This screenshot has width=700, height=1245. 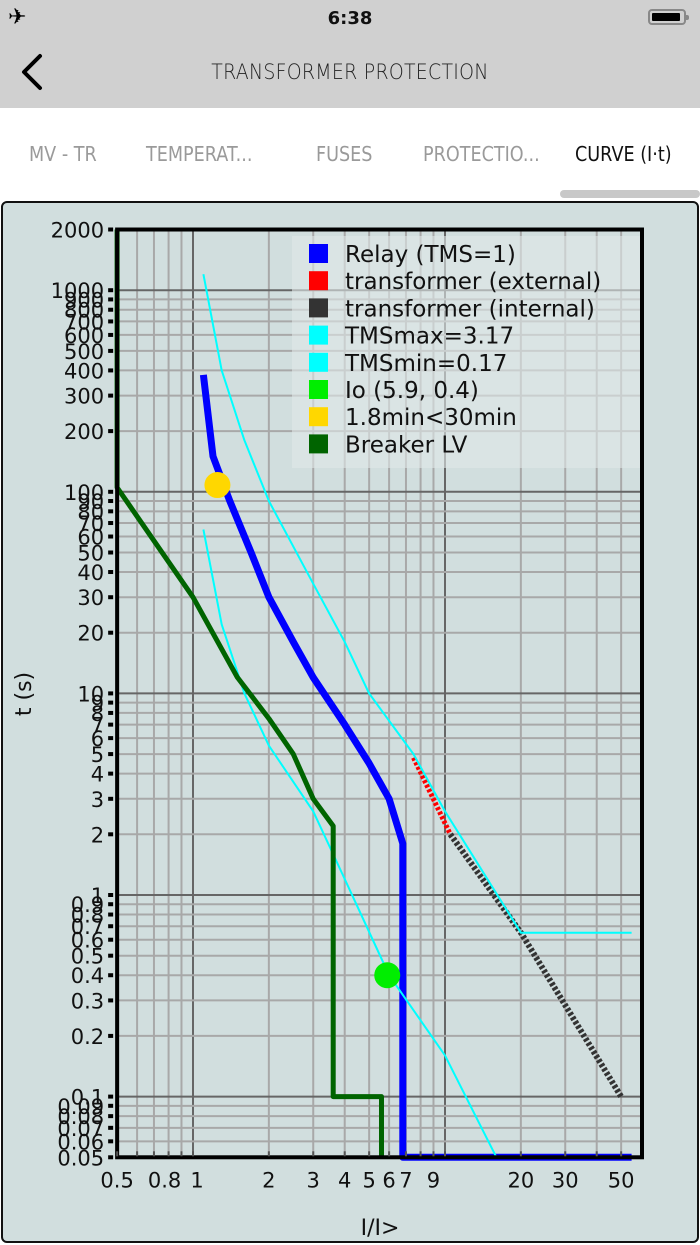 What do you see at coordinates (84, 336) in the screenshot?
I see `y-tick-label: 600` at bounding box center [84, 336].